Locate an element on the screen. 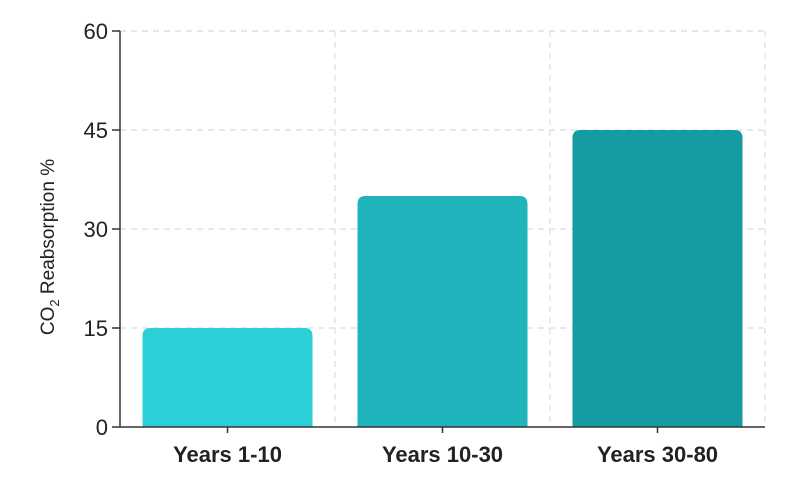 Image resolution: width=810 pixels, height=480 pixels. y-tick-label: 30 is located at coordinates (96, 229).